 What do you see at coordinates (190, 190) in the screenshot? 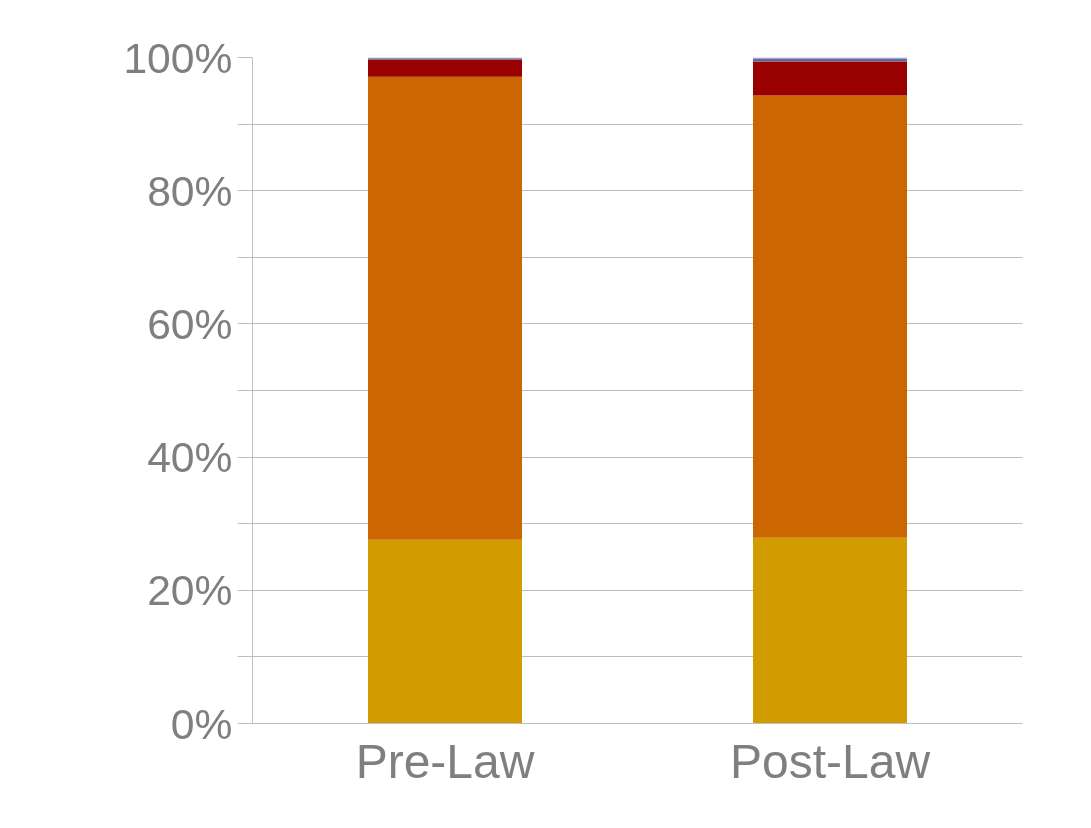
I see `y-tick-label: 80%` at bounding box center [190, 190].